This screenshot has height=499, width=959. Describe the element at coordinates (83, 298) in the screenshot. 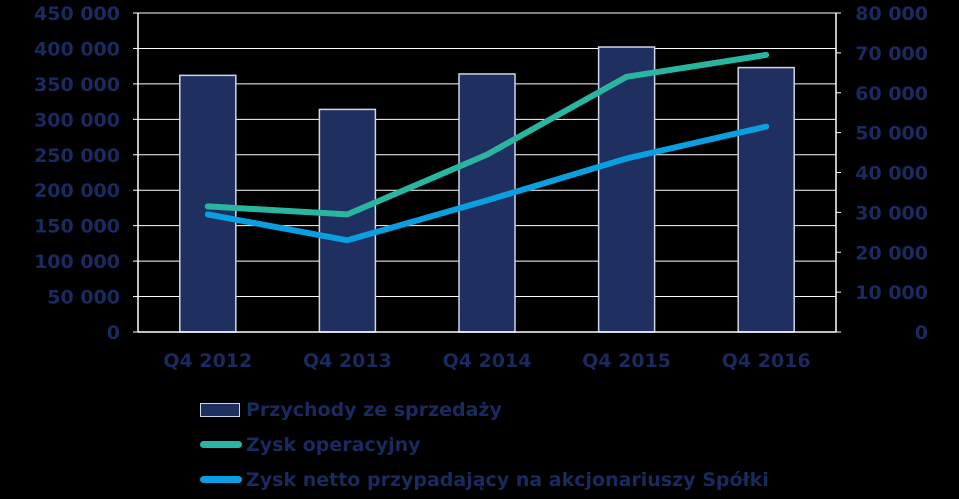

I see `left-tick-label: 50 000` at that location.